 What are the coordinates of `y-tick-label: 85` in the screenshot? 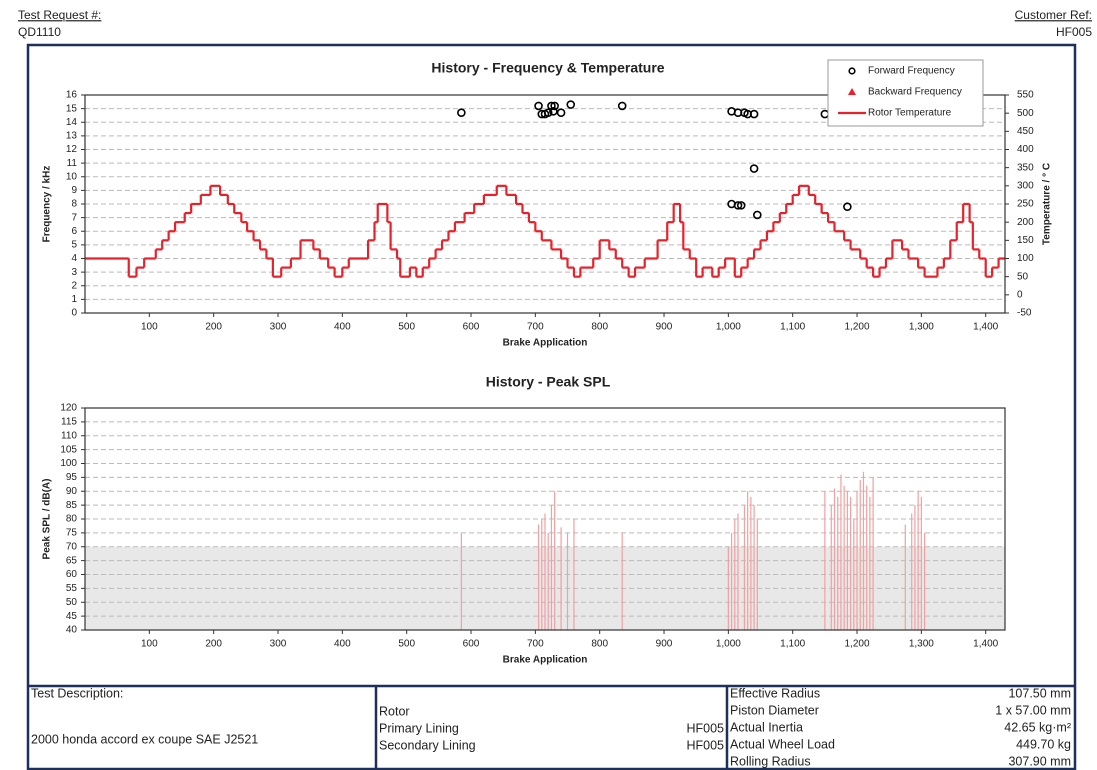 It's located at (72, 505).